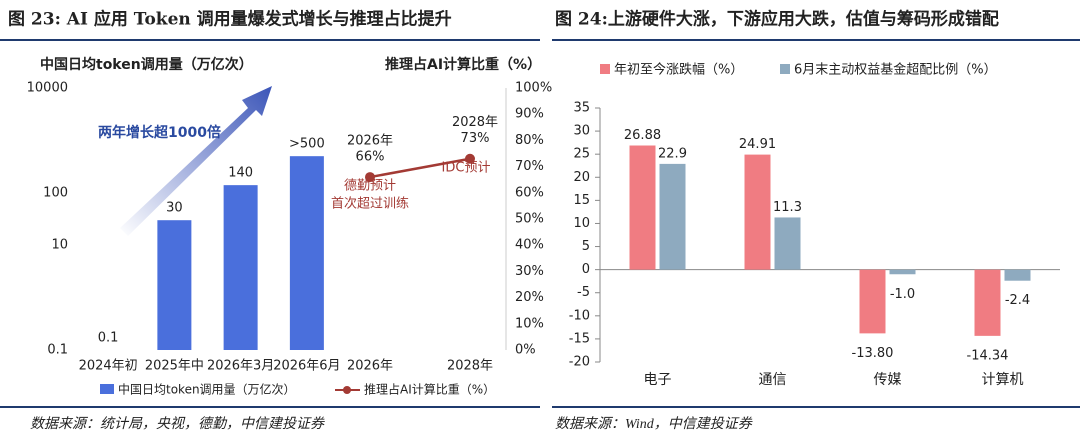  I want to click on value-label: -1.0, so click(902, 294).